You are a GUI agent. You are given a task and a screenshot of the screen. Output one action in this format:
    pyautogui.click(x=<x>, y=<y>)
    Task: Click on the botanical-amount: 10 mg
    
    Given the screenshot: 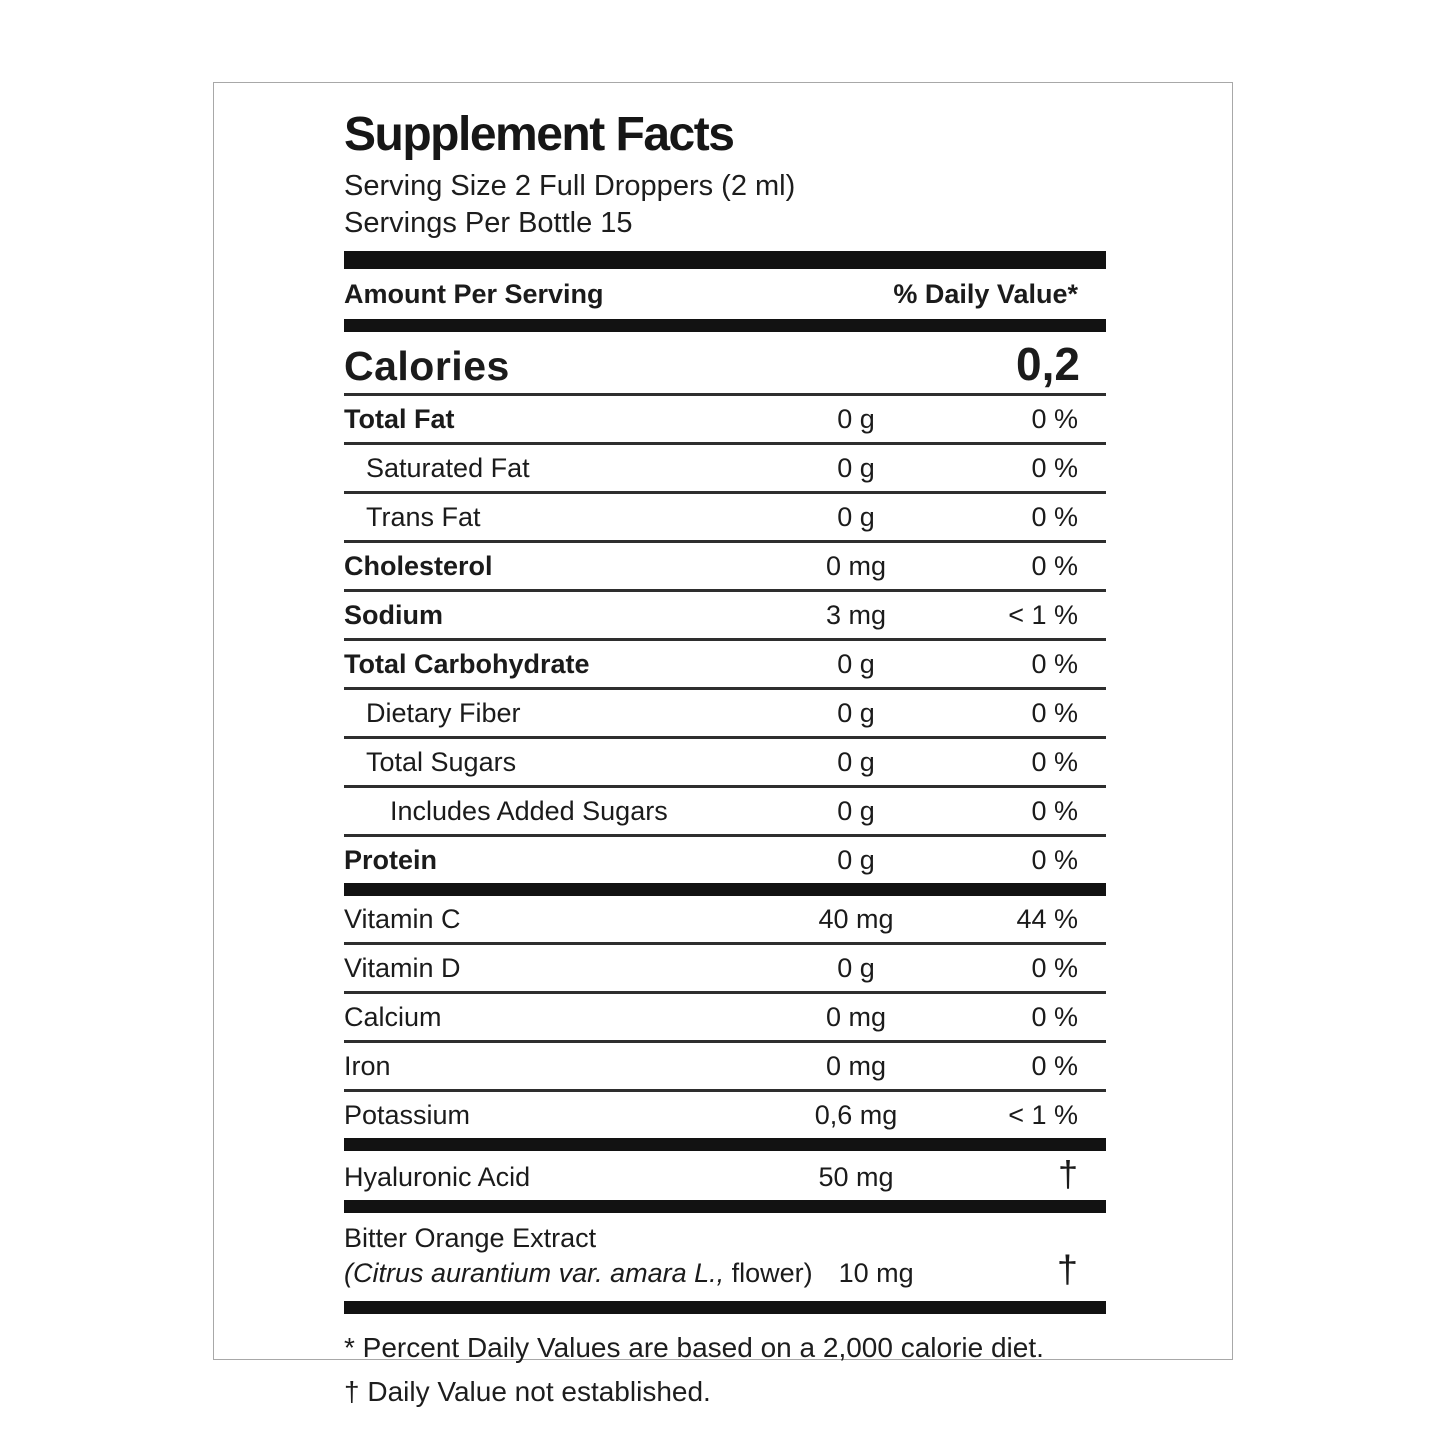 What is the action you would take?
    pyautogui.click(x=876, y=1272)
    